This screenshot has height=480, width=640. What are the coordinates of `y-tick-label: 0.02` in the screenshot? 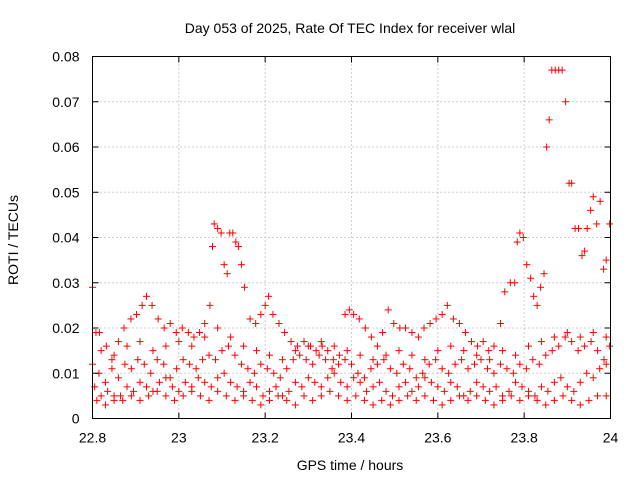 It's located at (65, 328).